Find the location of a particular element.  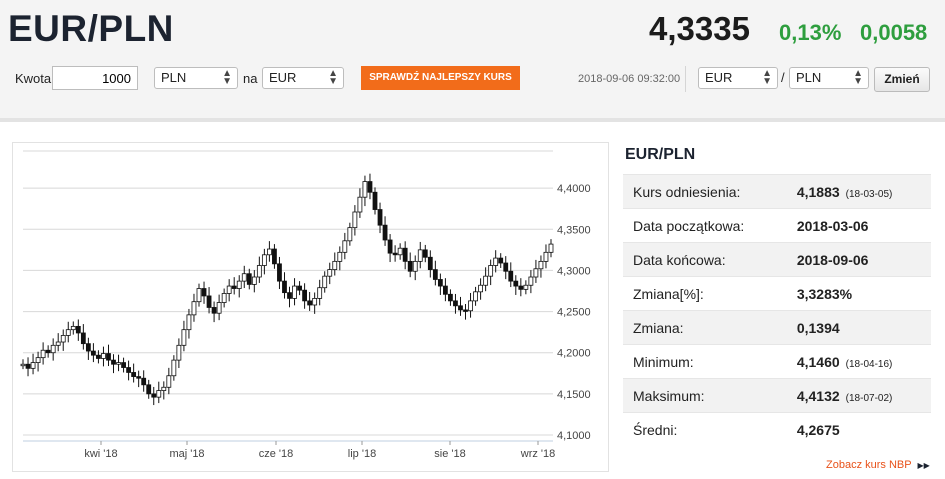

y-tick-label: 4,1000 is located at coordinates (574, 436).